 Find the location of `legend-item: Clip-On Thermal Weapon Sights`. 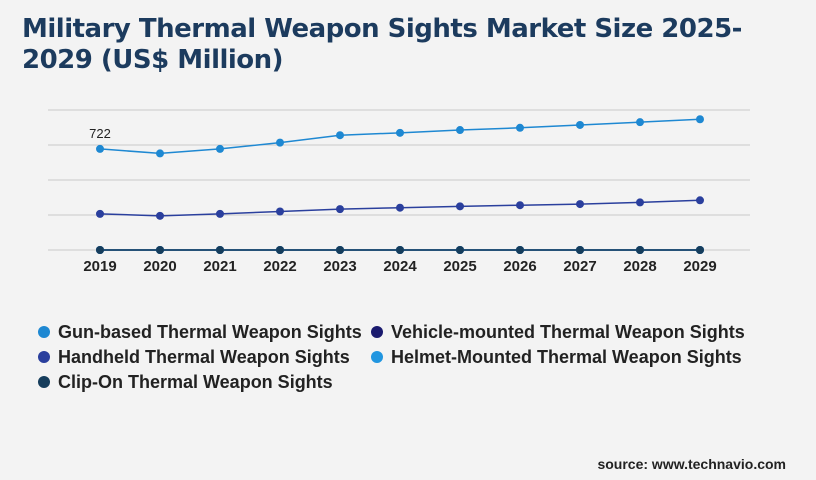

legend-item: Clip-On Thermal Weapon Sights is located at coordinates (204, 382).